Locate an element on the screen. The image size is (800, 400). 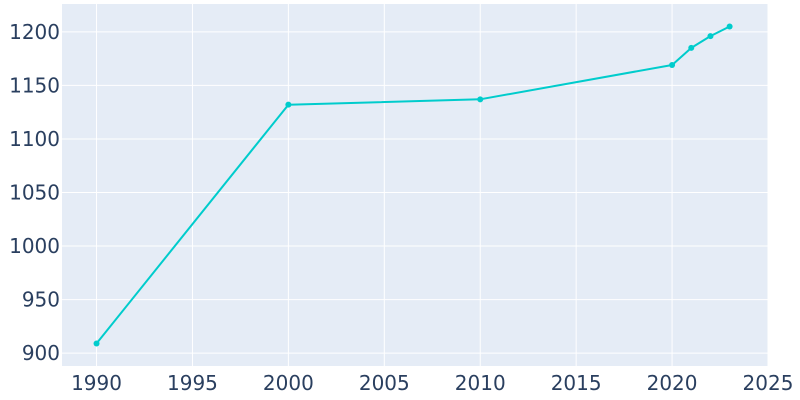
y-tick-label: 1100 is located at coordinates (34, 139).